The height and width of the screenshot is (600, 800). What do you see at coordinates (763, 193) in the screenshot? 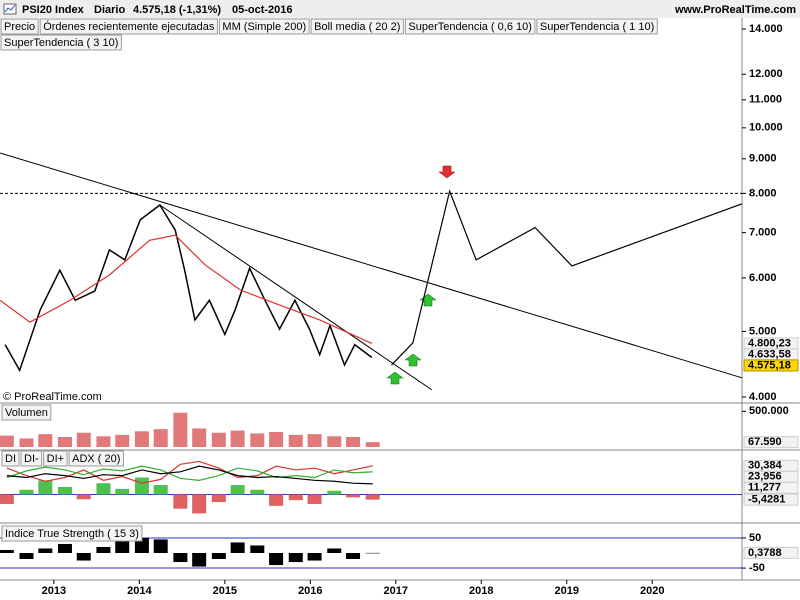
I see `y-tick-label: 8.000` at bounding box center [763, 193].